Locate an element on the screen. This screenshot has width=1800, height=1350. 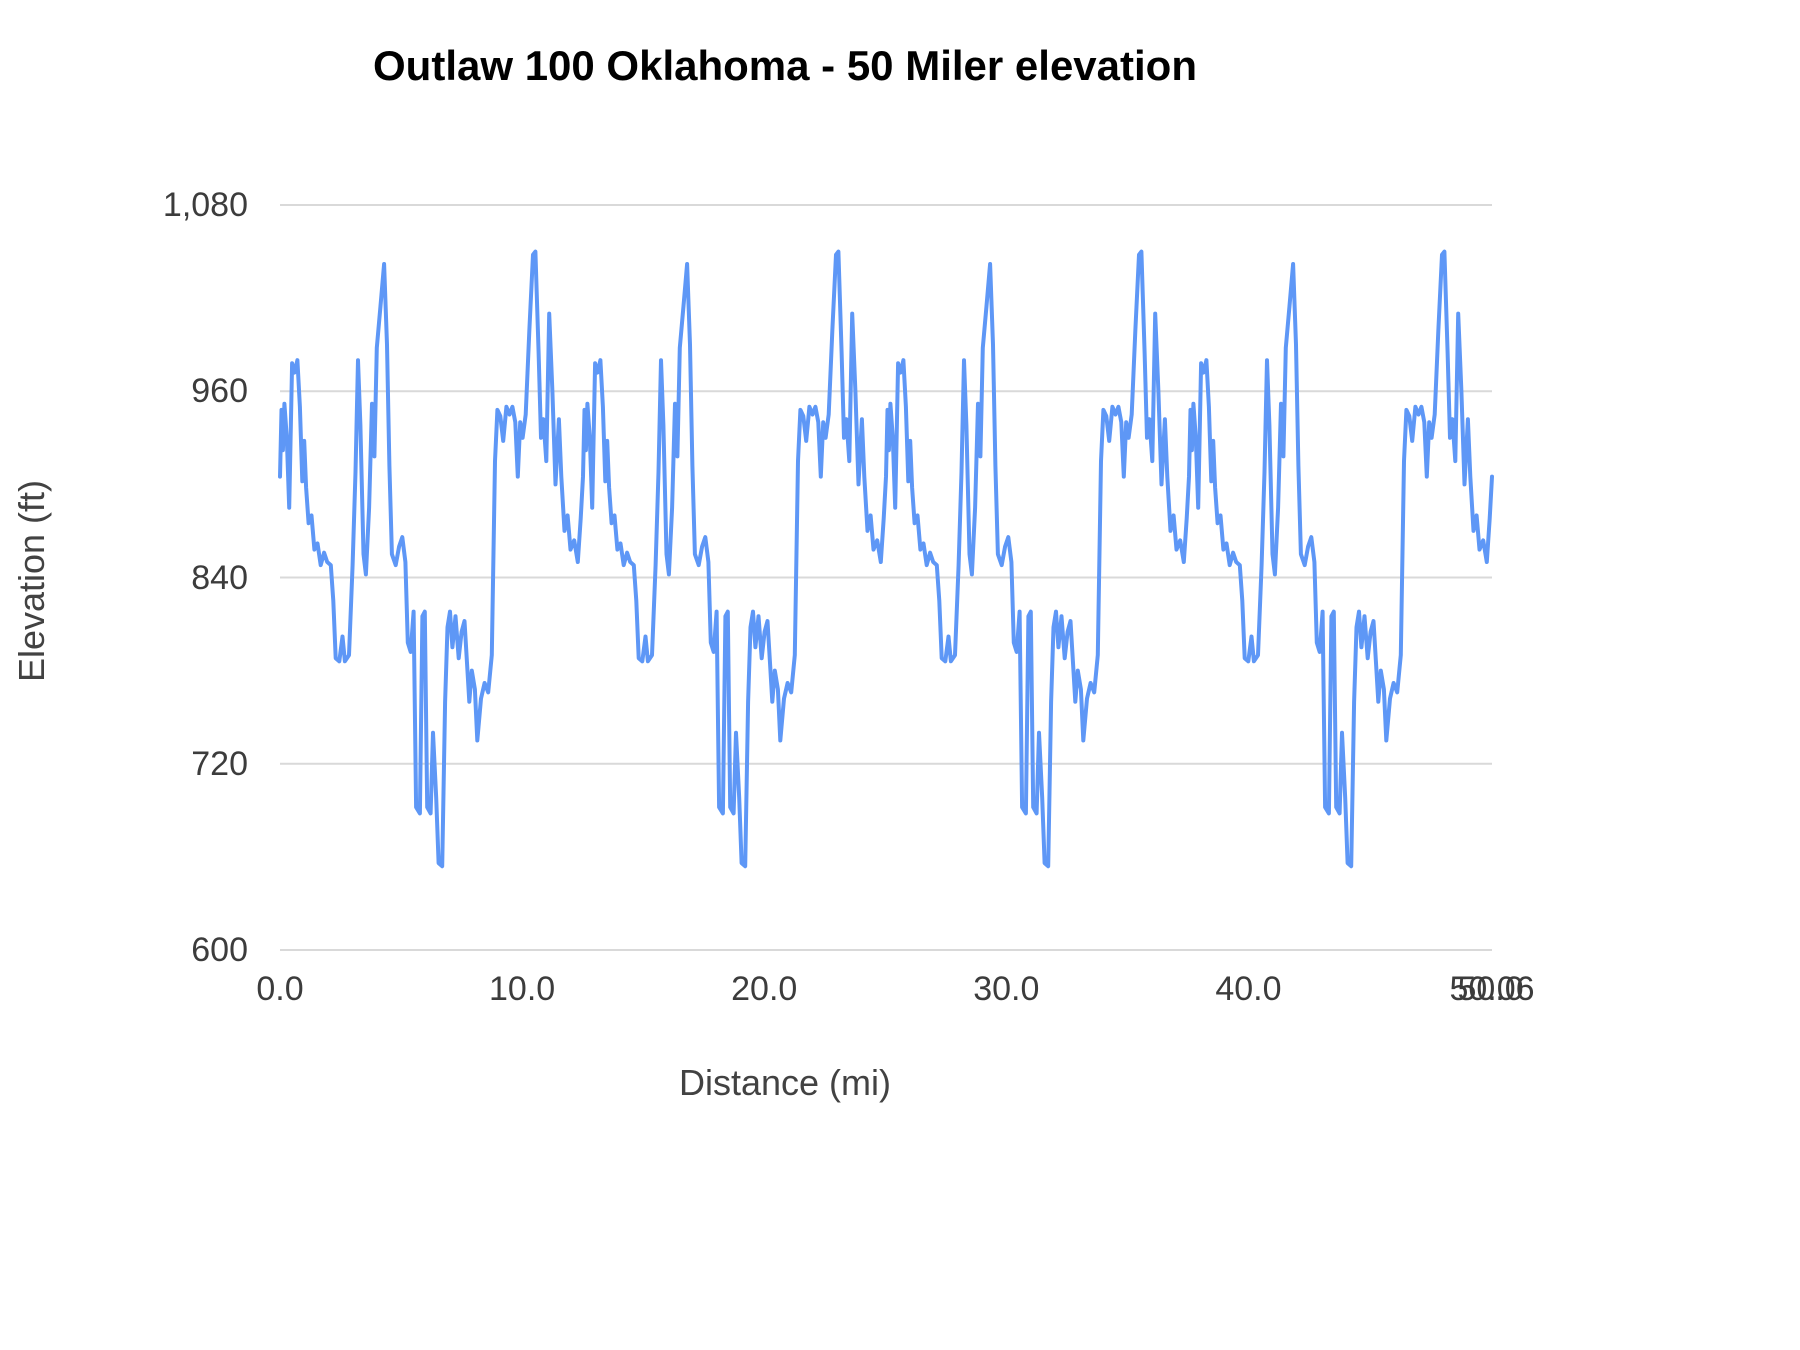
y-tick-label: 720 is located at coordinates (219, 763).